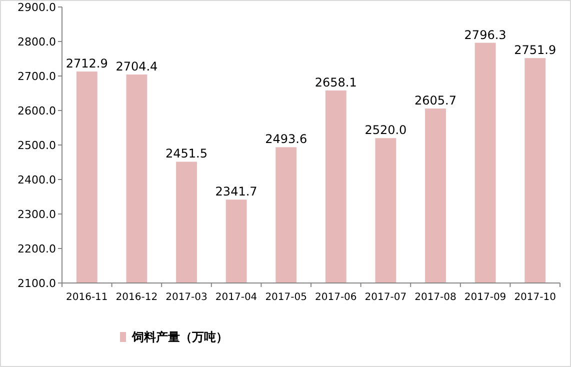  What do you see at coordinates (137, 297) in the screenshot?
I see `x-tick-label: 2016-12` at bounding box center [137, 297].